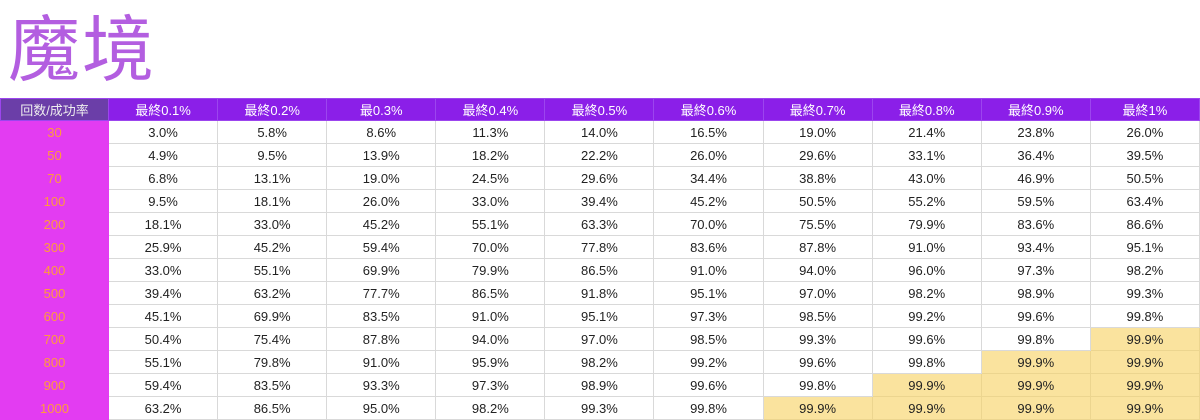 The image size is (1200, 420). Describe the element at coordinates (54, 132) in the screenshot. I see `row-header: 30` at that location.